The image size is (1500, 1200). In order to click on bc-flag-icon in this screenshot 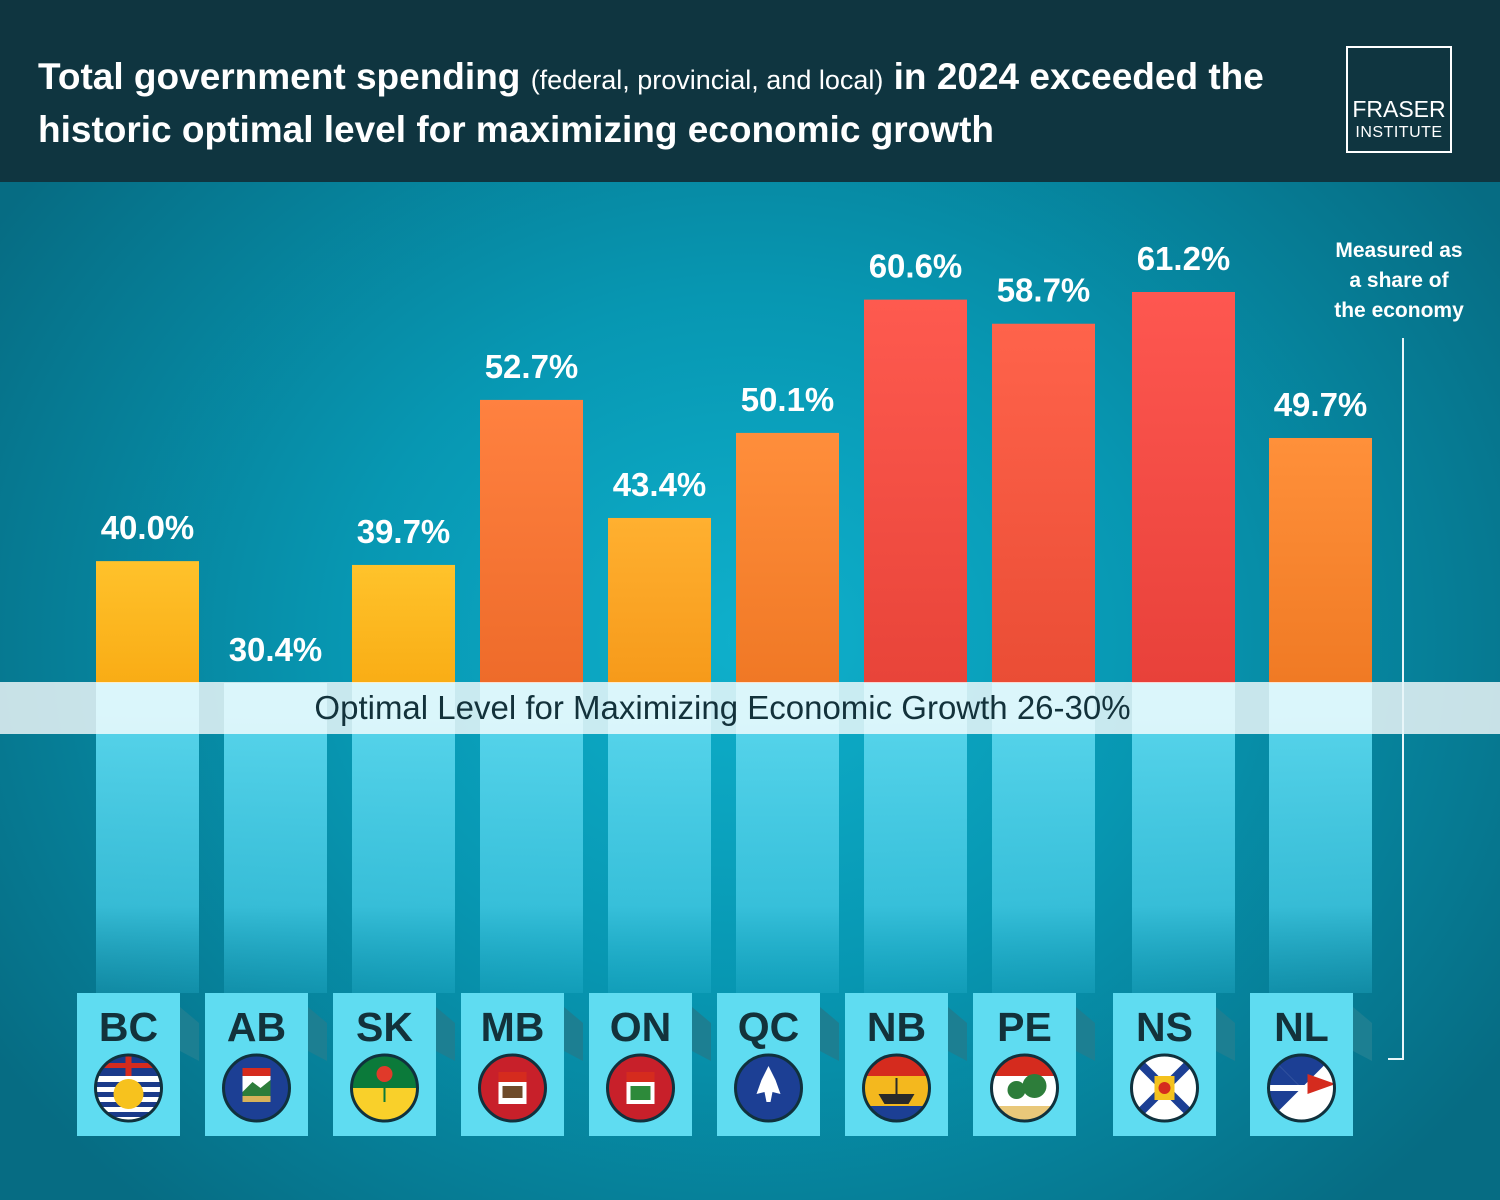, I will do `click(128, 1088)`.